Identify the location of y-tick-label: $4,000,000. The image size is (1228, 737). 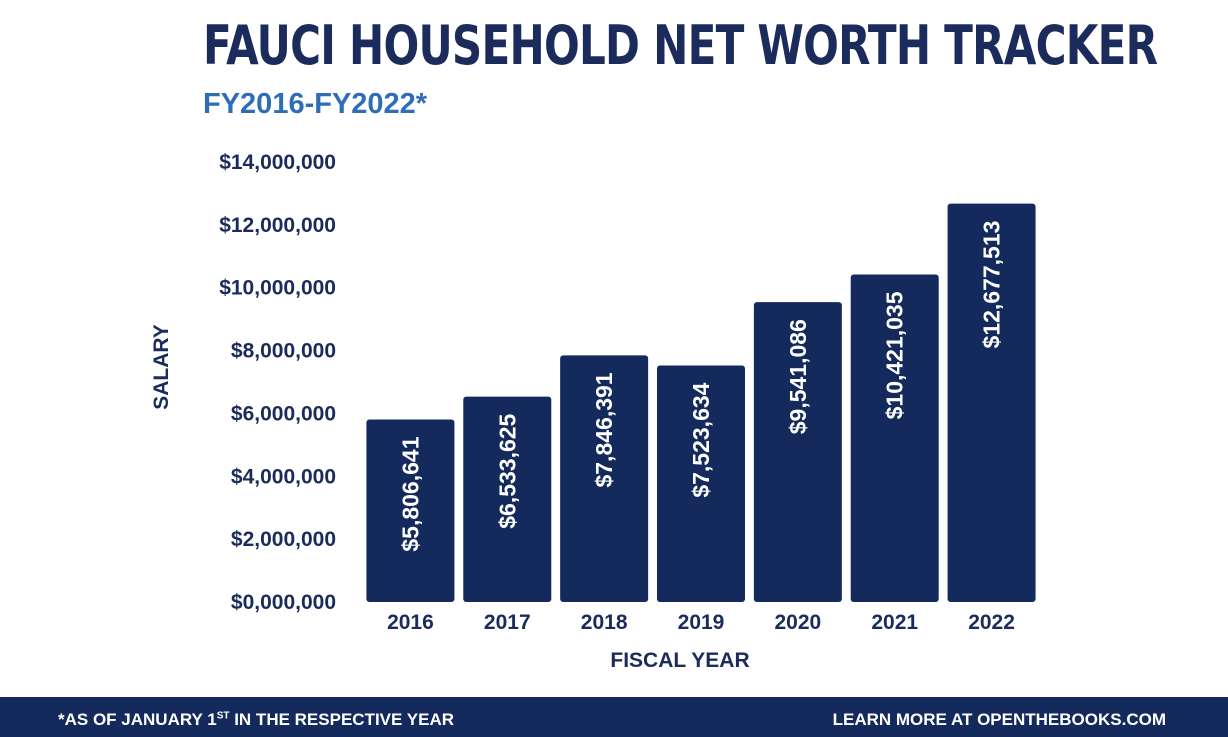
(283, 476).